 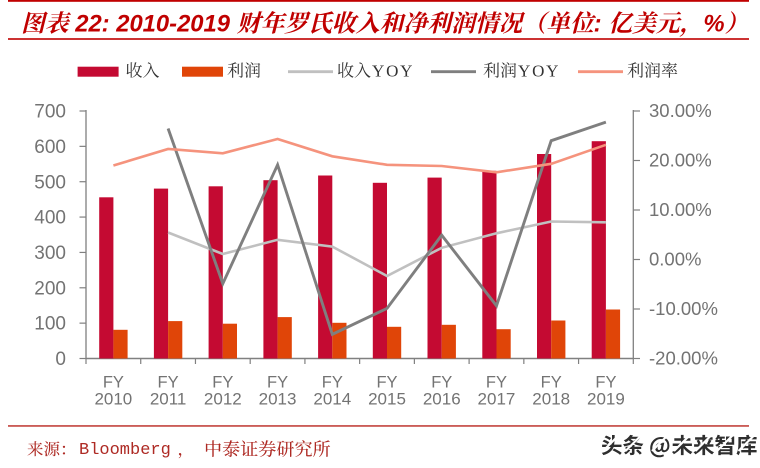 I want to click on svg-text: 2012, so click(x=223, y=399).